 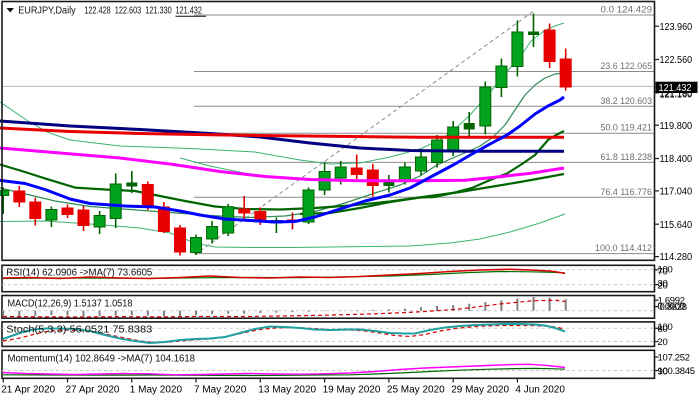 I want to click on svg-text: 19 May 2020, so click(x=352, y=390).